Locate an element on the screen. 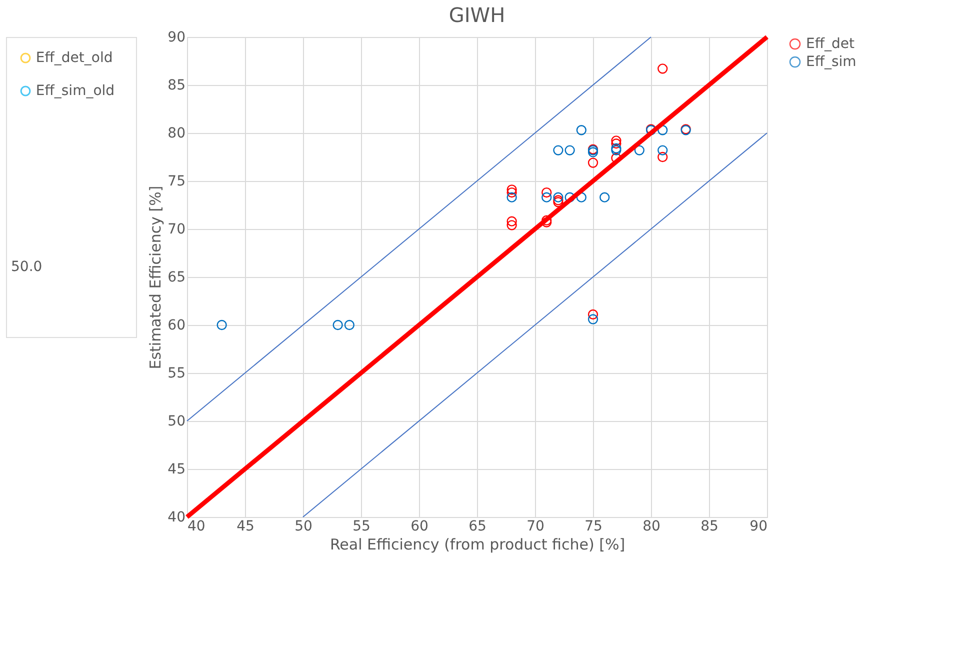 The image size is (961, 659). x-tick-label: 65 is located at coordinates (477, 526).